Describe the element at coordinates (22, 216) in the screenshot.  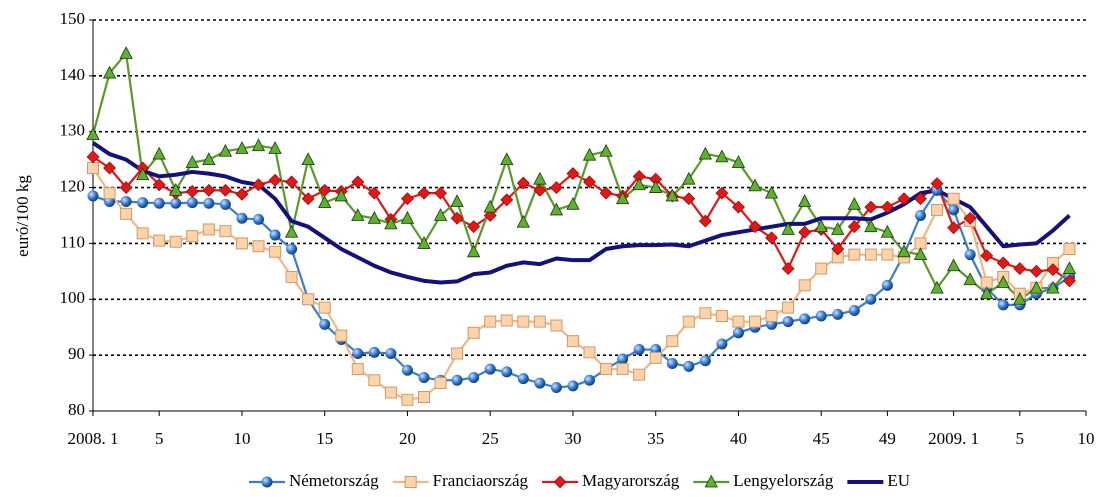
I see `y-axis-label: euró/100 kg` at that location.